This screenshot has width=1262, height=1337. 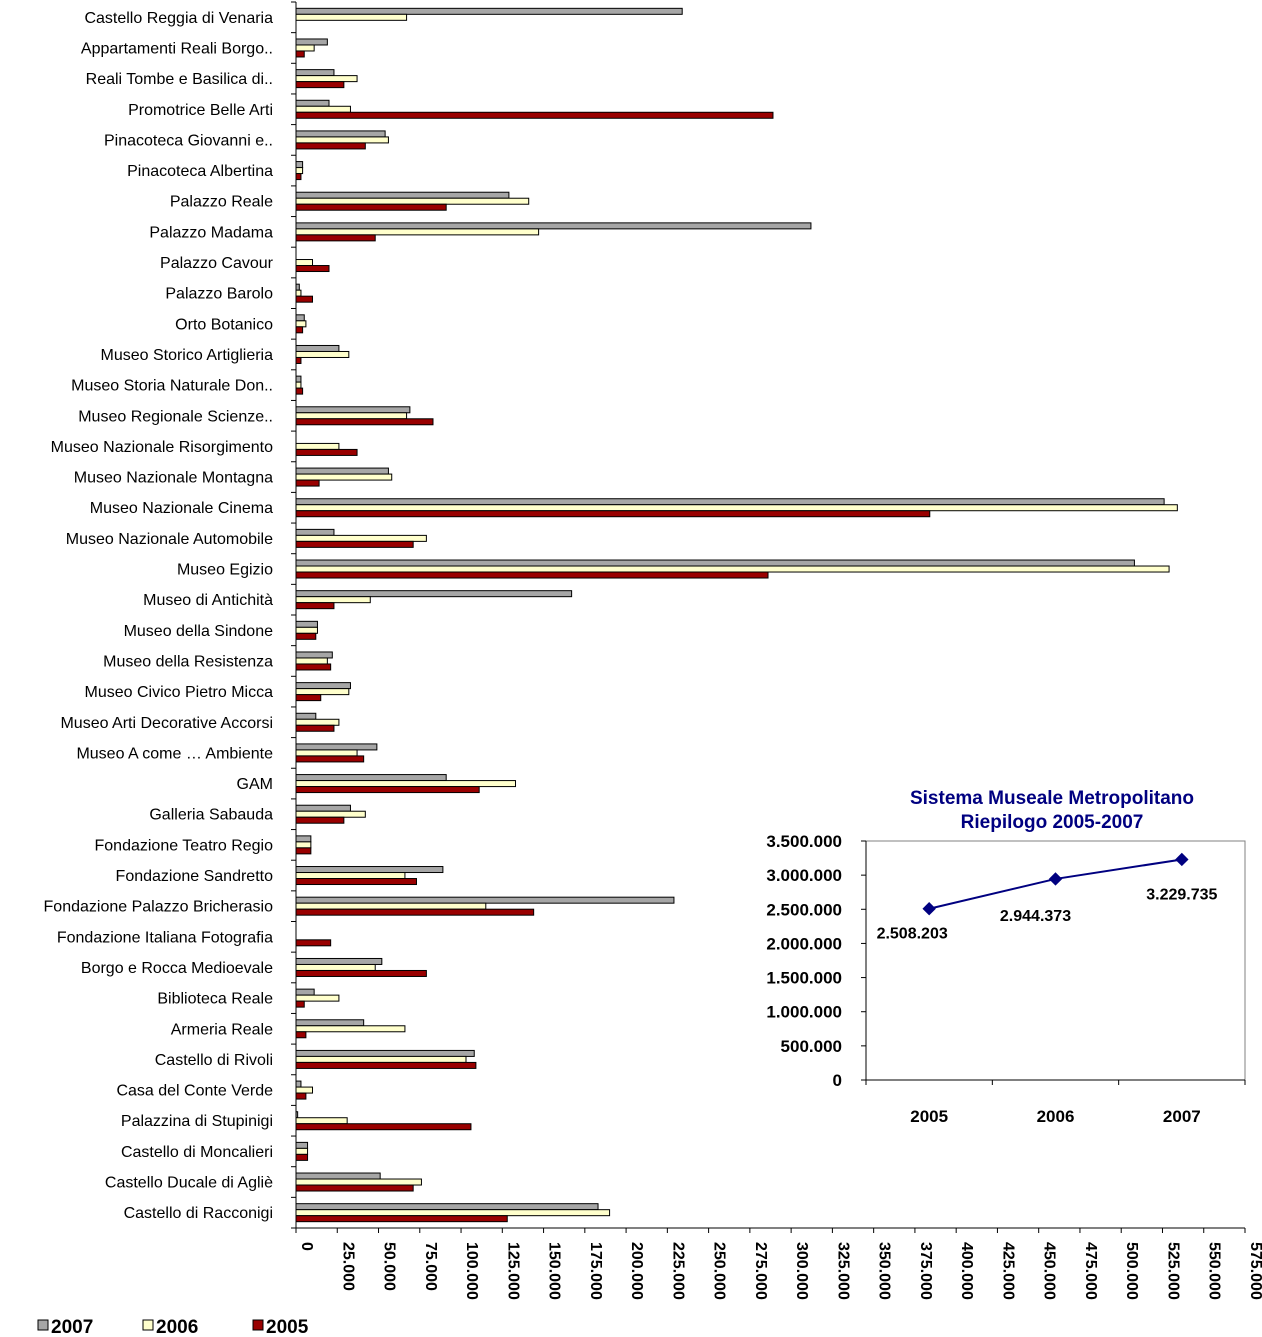 I want to click on inset-title-line: Sistema Museale Metropolitano, so click(x=1052, y=798).